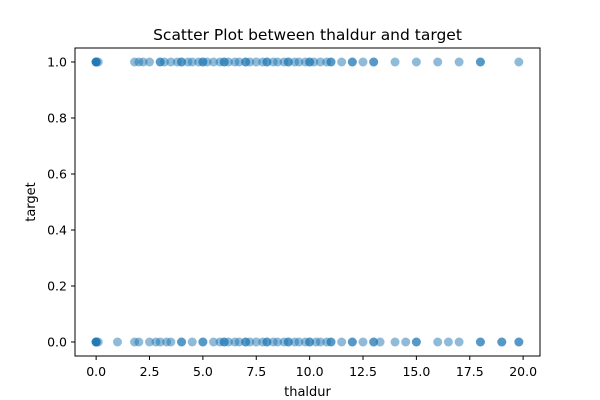 This screenshot has height=400, width=600. I want to click on y-tick-label: 0.6, so click(57, 174).